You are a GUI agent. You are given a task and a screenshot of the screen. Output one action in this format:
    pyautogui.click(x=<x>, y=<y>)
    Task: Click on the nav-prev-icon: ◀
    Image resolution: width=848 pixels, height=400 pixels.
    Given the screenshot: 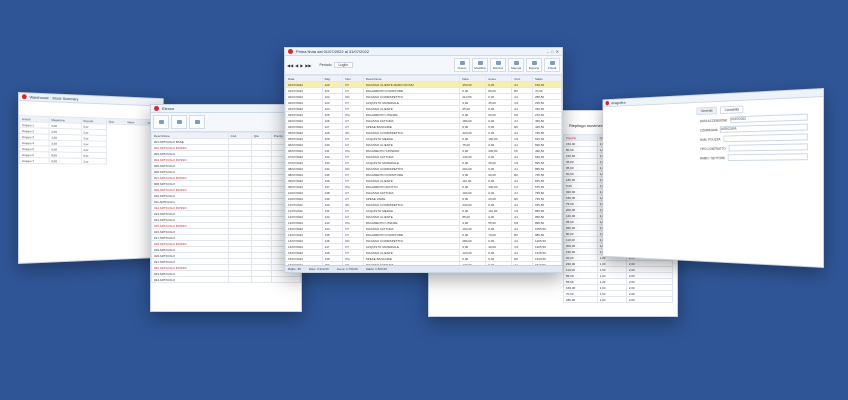 What is the action you would take?
    pyautogui.click(x=297, y=65)
    